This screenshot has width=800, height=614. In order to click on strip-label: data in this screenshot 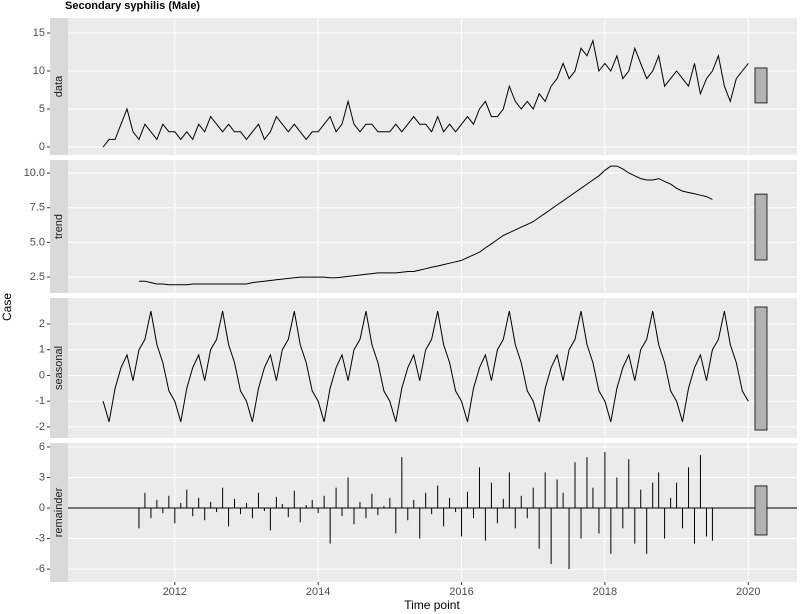, I will do `click(59, 86)`.